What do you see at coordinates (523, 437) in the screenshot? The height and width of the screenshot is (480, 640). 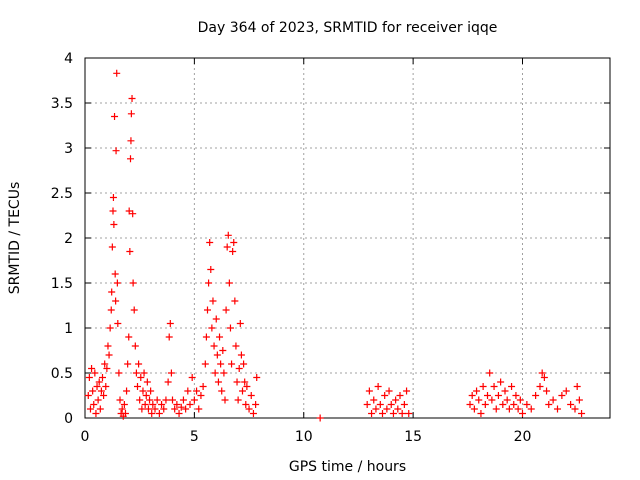 I see `x-tick-label: 20` at bounding box center [523, 437].